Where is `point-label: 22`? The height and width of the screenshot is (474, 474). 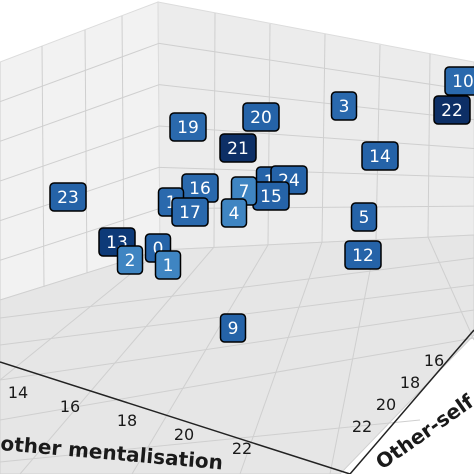 point-label: 22 is located at coordinates (452, 111).